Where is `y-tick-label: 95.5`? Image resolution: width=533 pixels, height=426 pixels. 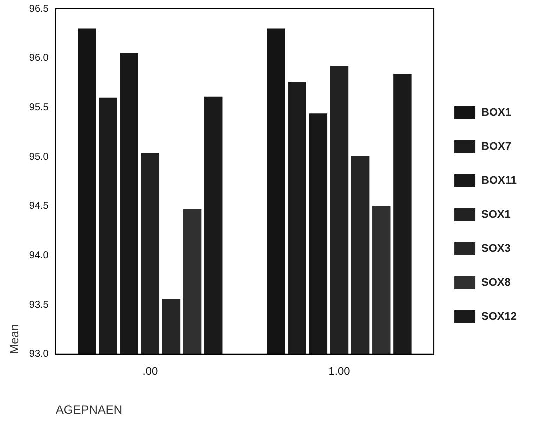 y-tick-label: 95.5 is located at coordinates (39, 108).